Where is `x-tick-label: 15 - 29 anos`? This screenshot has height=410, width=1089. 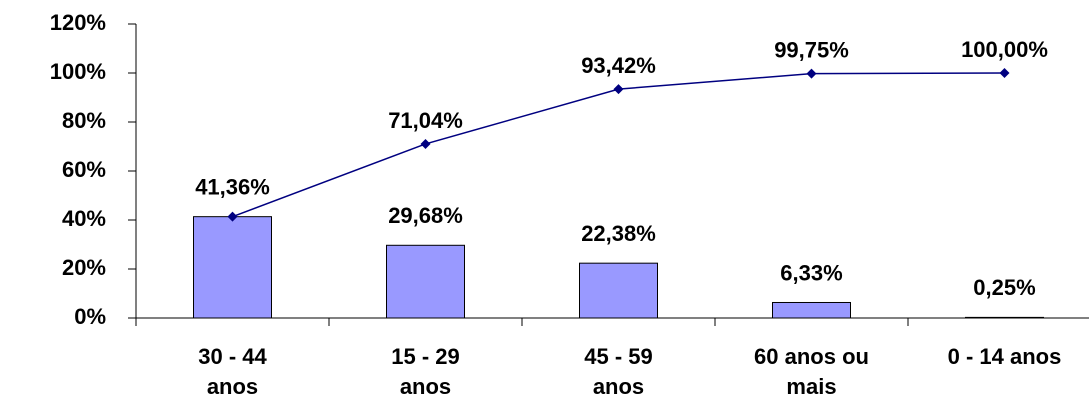
x-tick-label: 15 - 29 anos is located at coordinates (425, 371).